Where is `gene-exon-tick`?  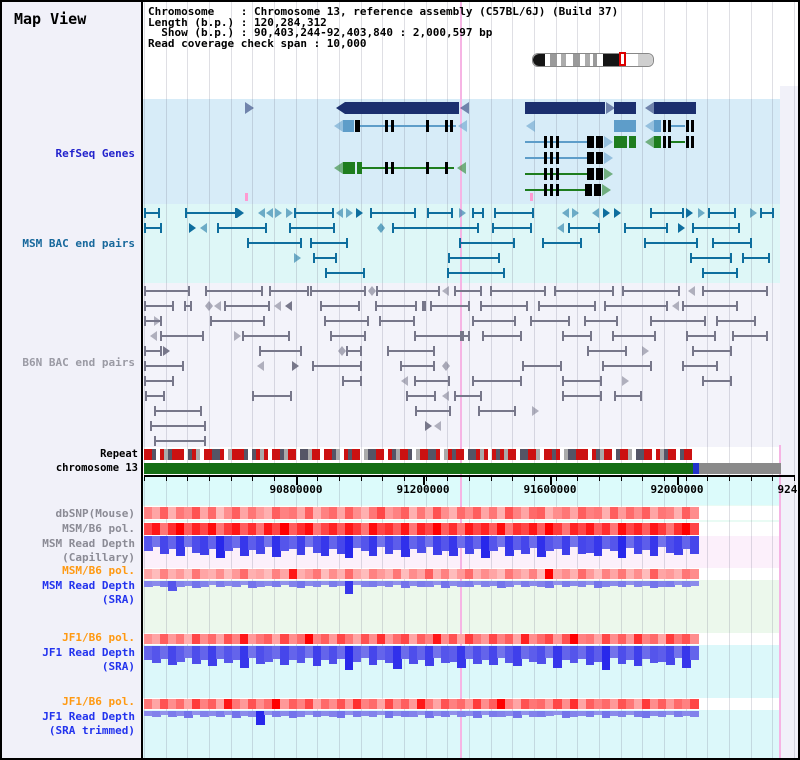 gene-exon-tick is located at coordinates (545, 158).